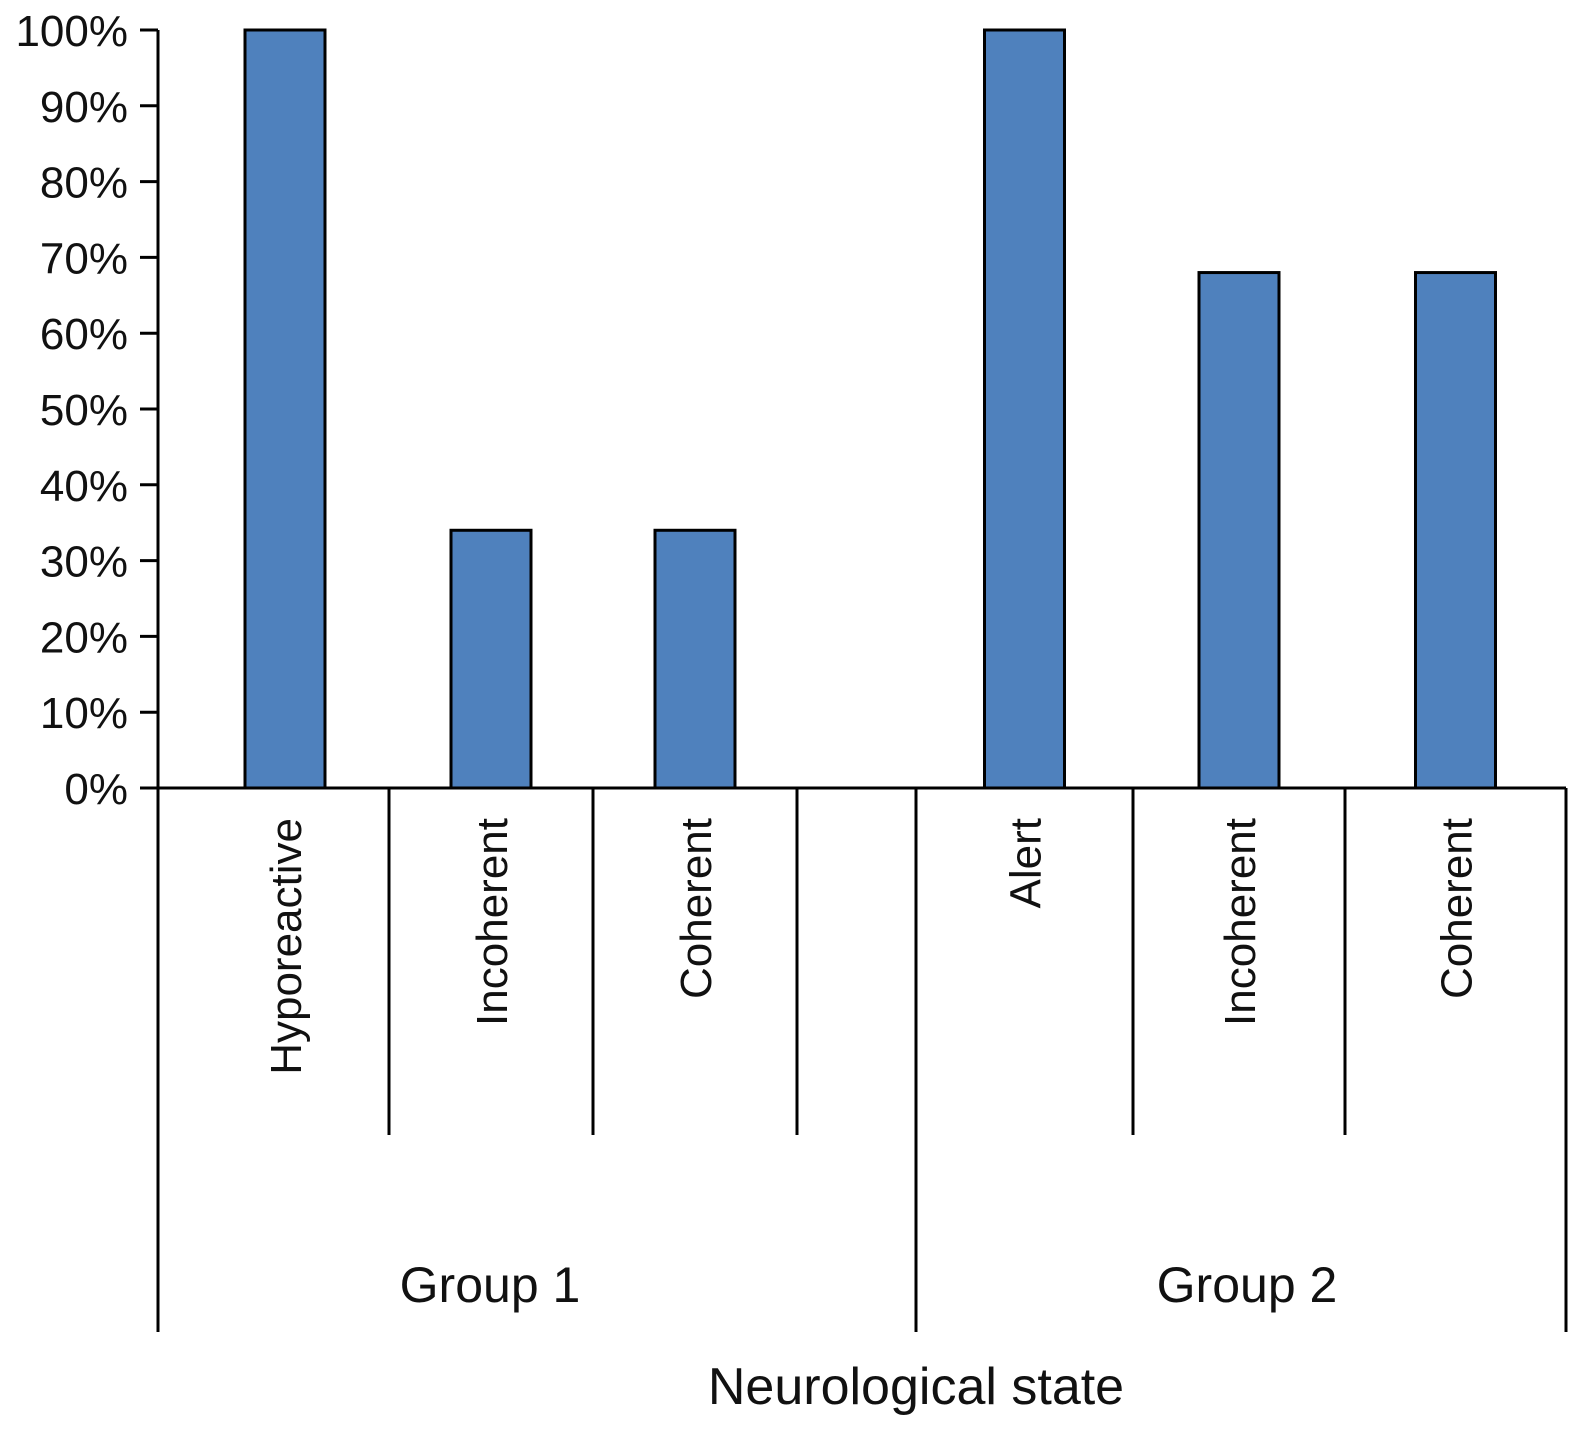 The width and height of the screenshot is (1585, 1434). What do you see at coordinates (84, 562) in the screenshot?
I see `y-tick-label: 30%` at bounding box center [84, 562].